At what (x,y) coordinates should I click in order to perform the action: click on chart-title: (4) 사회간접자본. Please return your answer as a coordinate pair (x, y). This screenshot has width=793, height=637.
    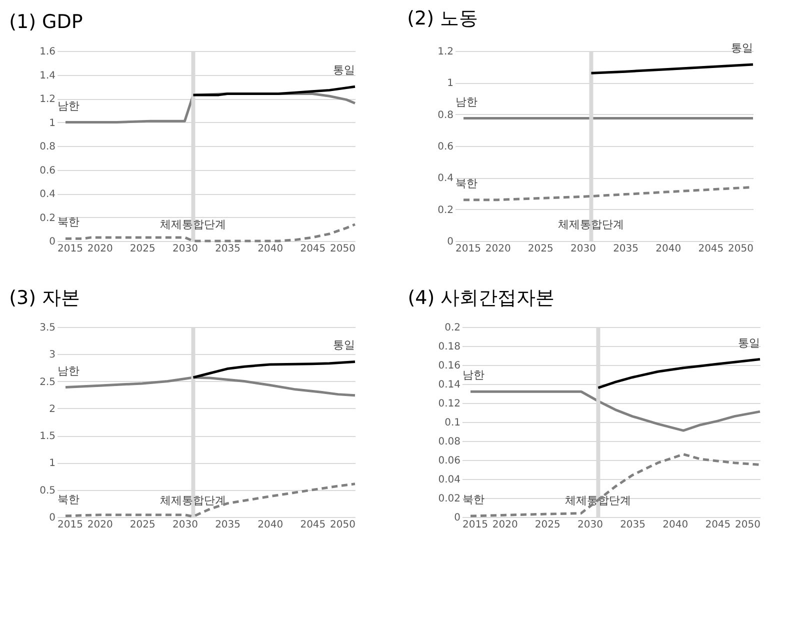
    Looking at the image, I should click on (481, 298).